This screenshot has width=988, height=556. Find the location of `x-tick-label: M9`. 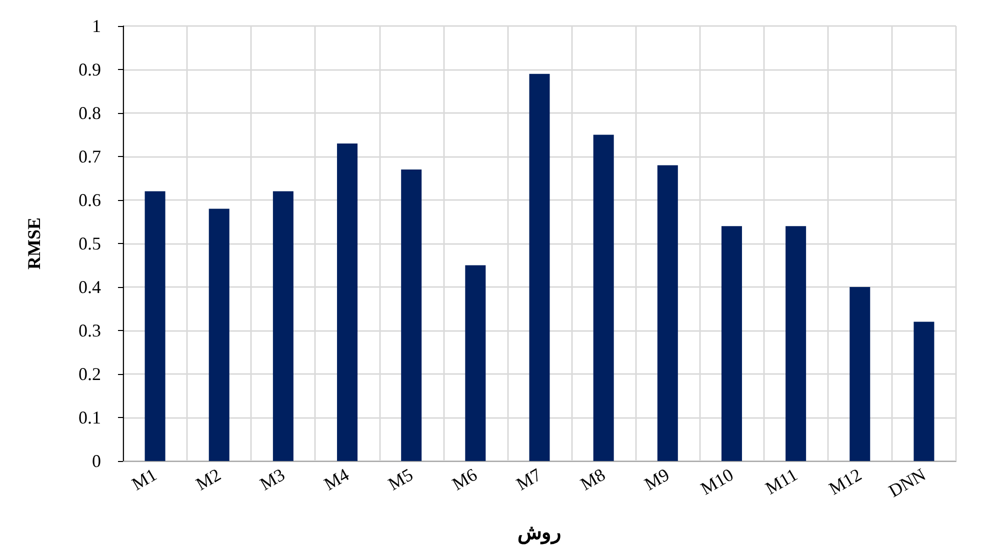

x-tick-label: M9 is located at coordinates (657, 479).